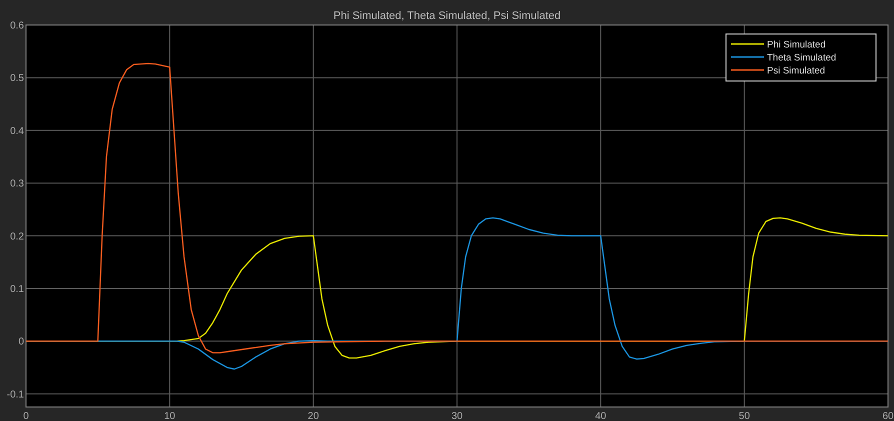 The image size is (894, 421). I want to click on x-tick-label: 30, so click(457, 416).